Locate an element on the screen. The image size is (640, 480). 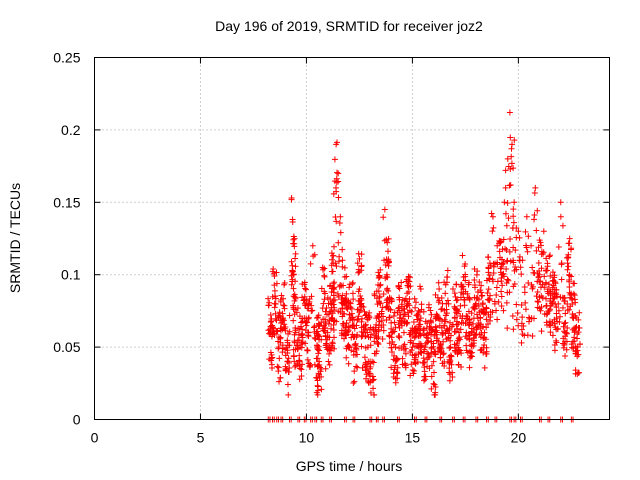
x-axis-label: GPS time / hours is located at coordinates (349, 466).